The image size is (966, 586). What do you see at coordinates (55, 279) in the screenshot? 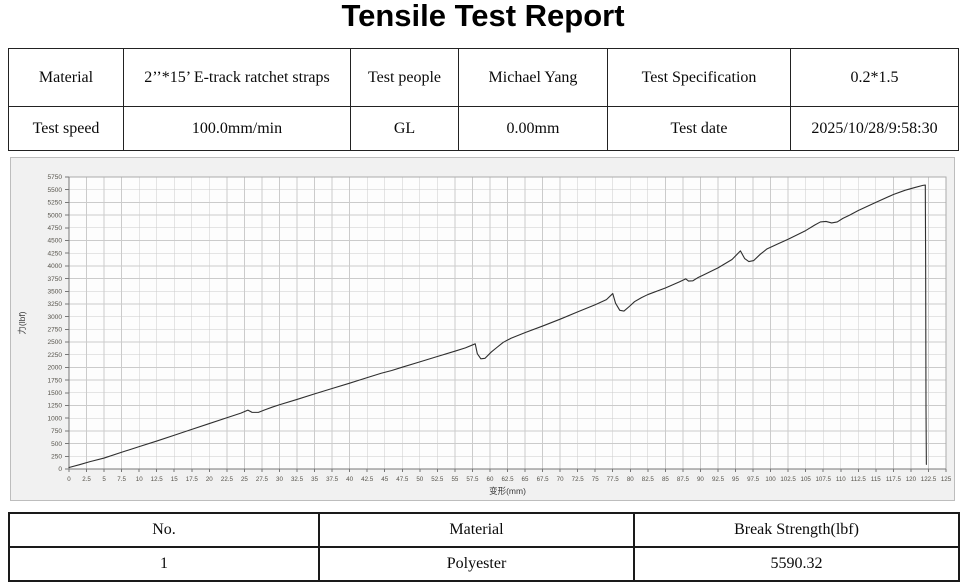
I see `svg-text: 3750` at bounding box center [55, 279].